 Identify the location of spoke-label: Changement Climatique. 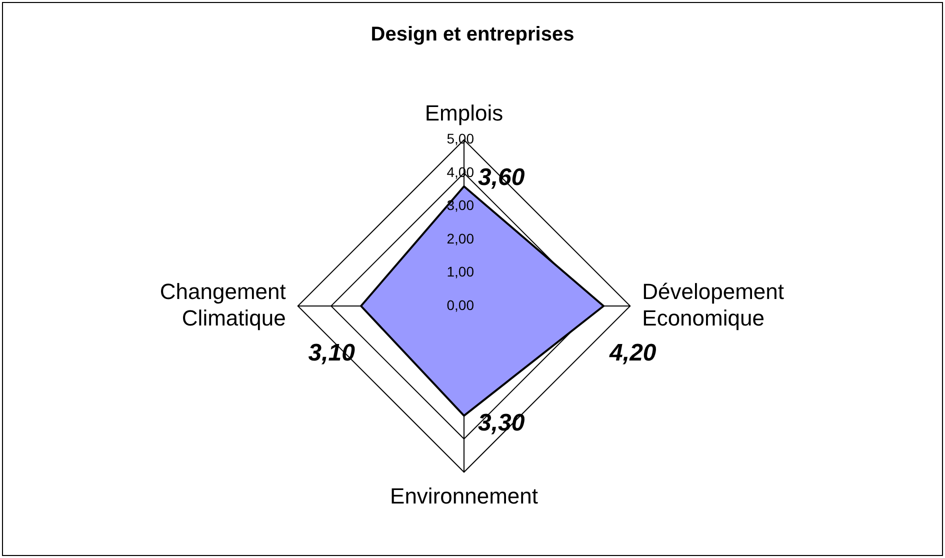
(223, 304).